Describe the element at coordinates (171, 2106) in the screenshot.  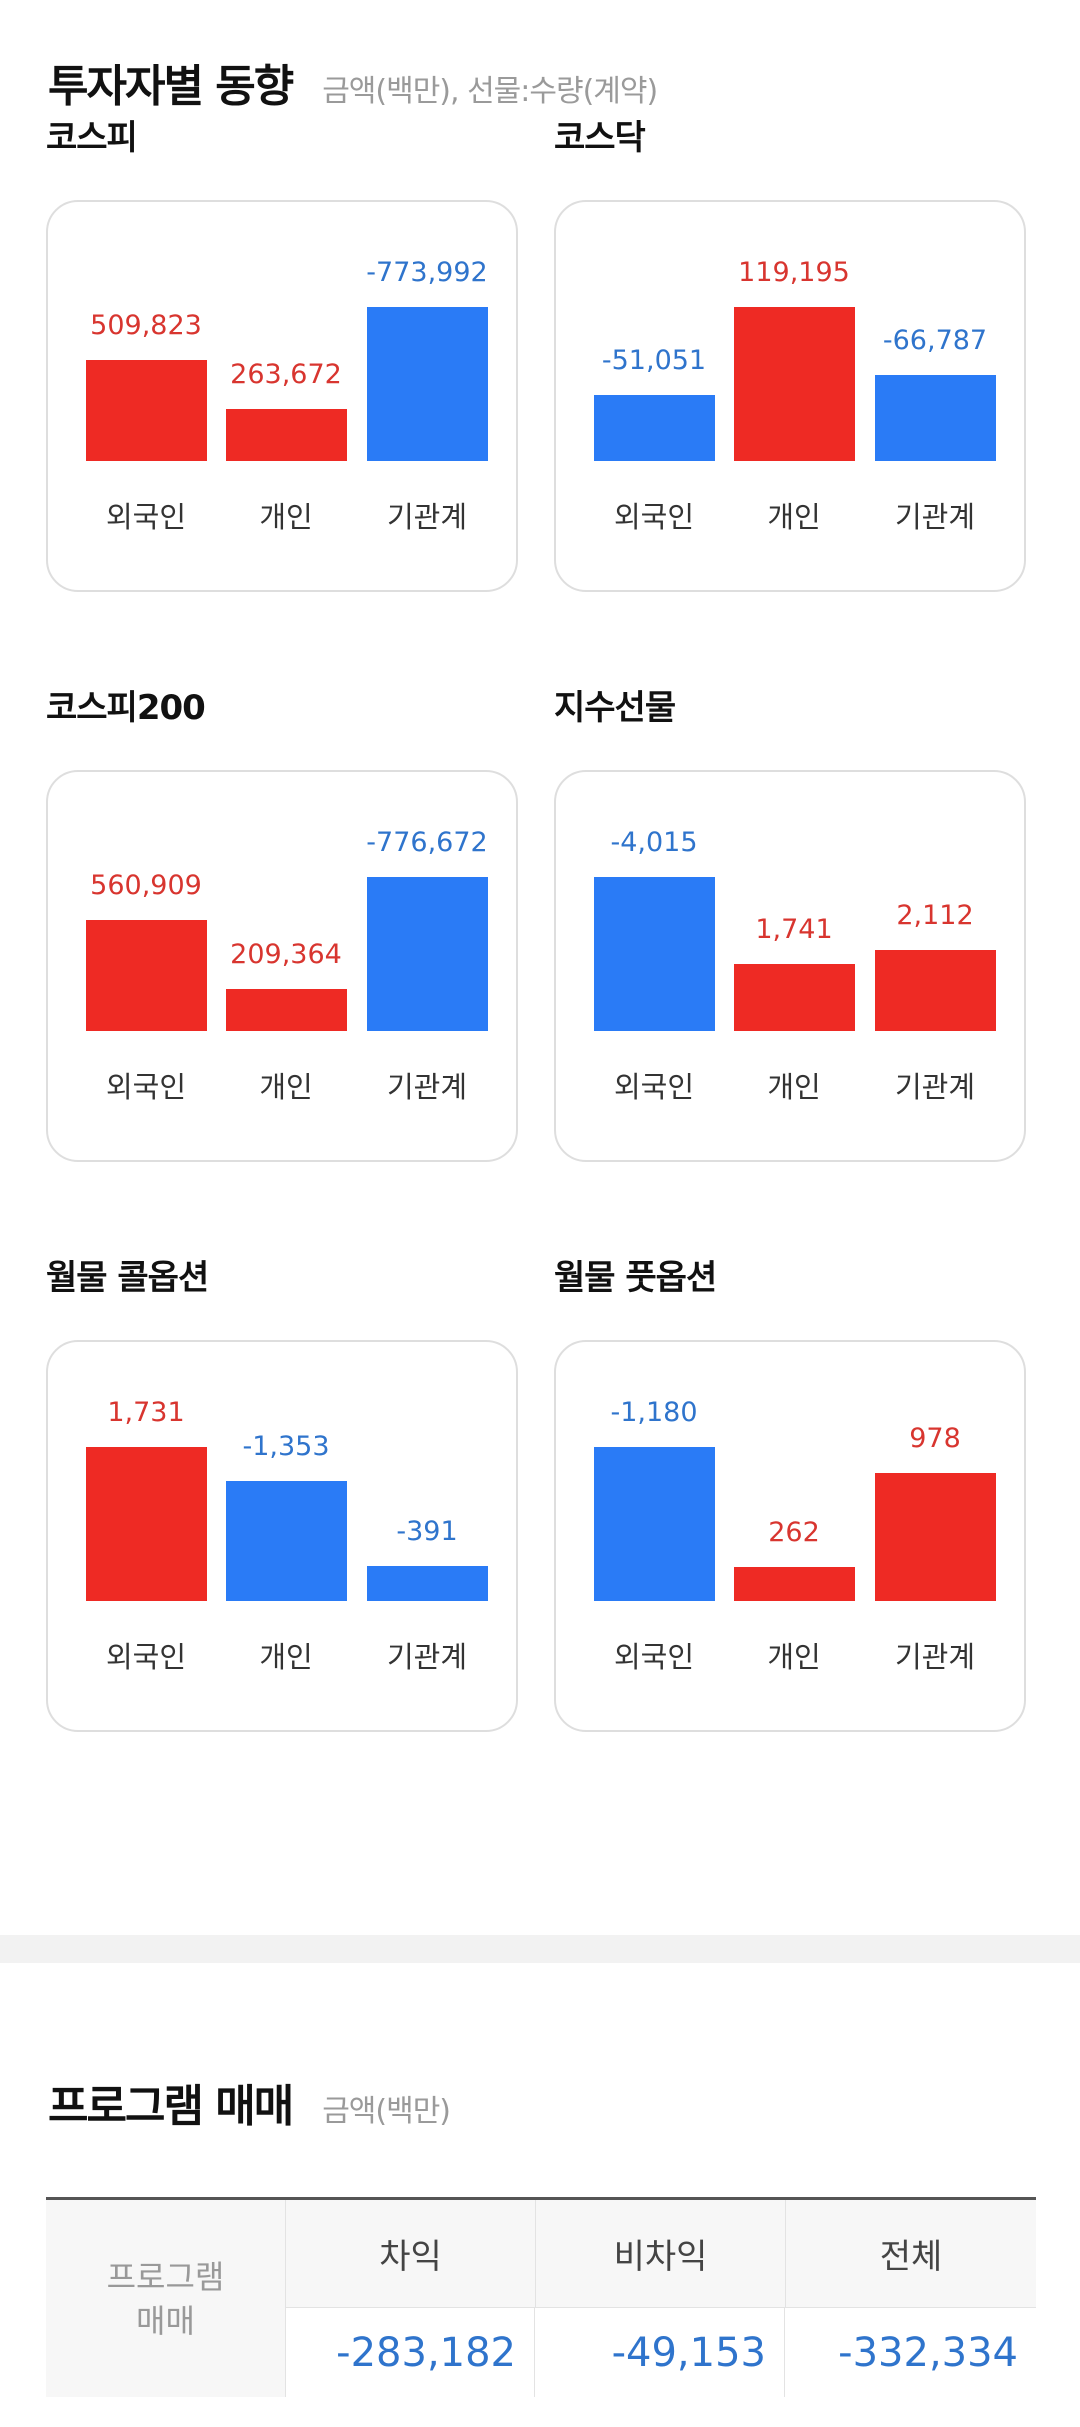
I see `program-section-title: 프로그램 매매` at that location.